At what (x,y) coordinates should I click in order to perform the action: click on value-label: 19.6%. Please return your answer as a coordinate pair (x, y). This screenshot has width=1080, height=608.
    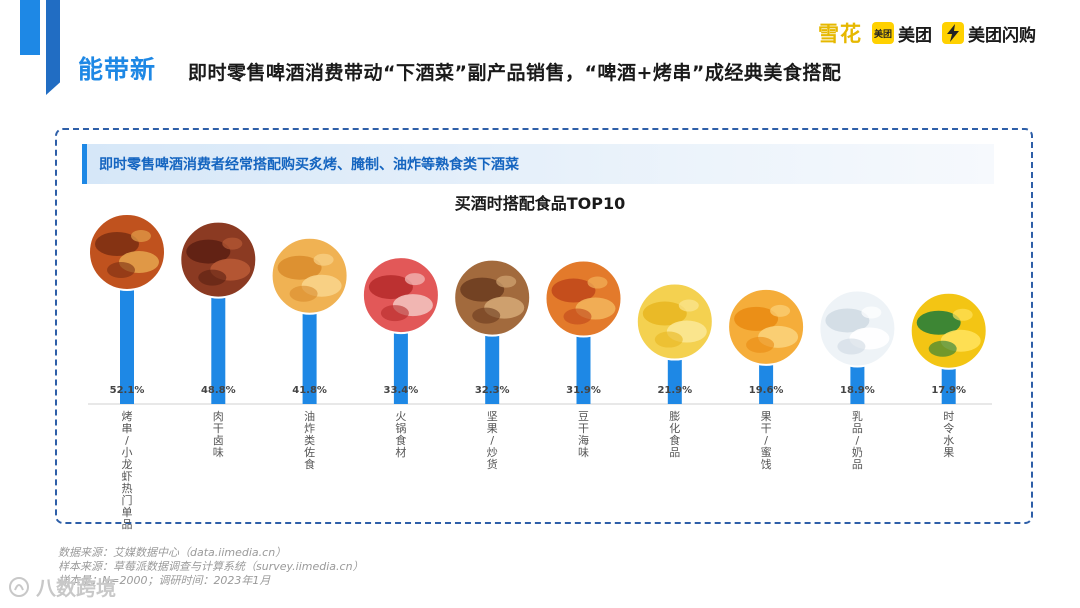
    Looking at the image, I should click on (766, 390).